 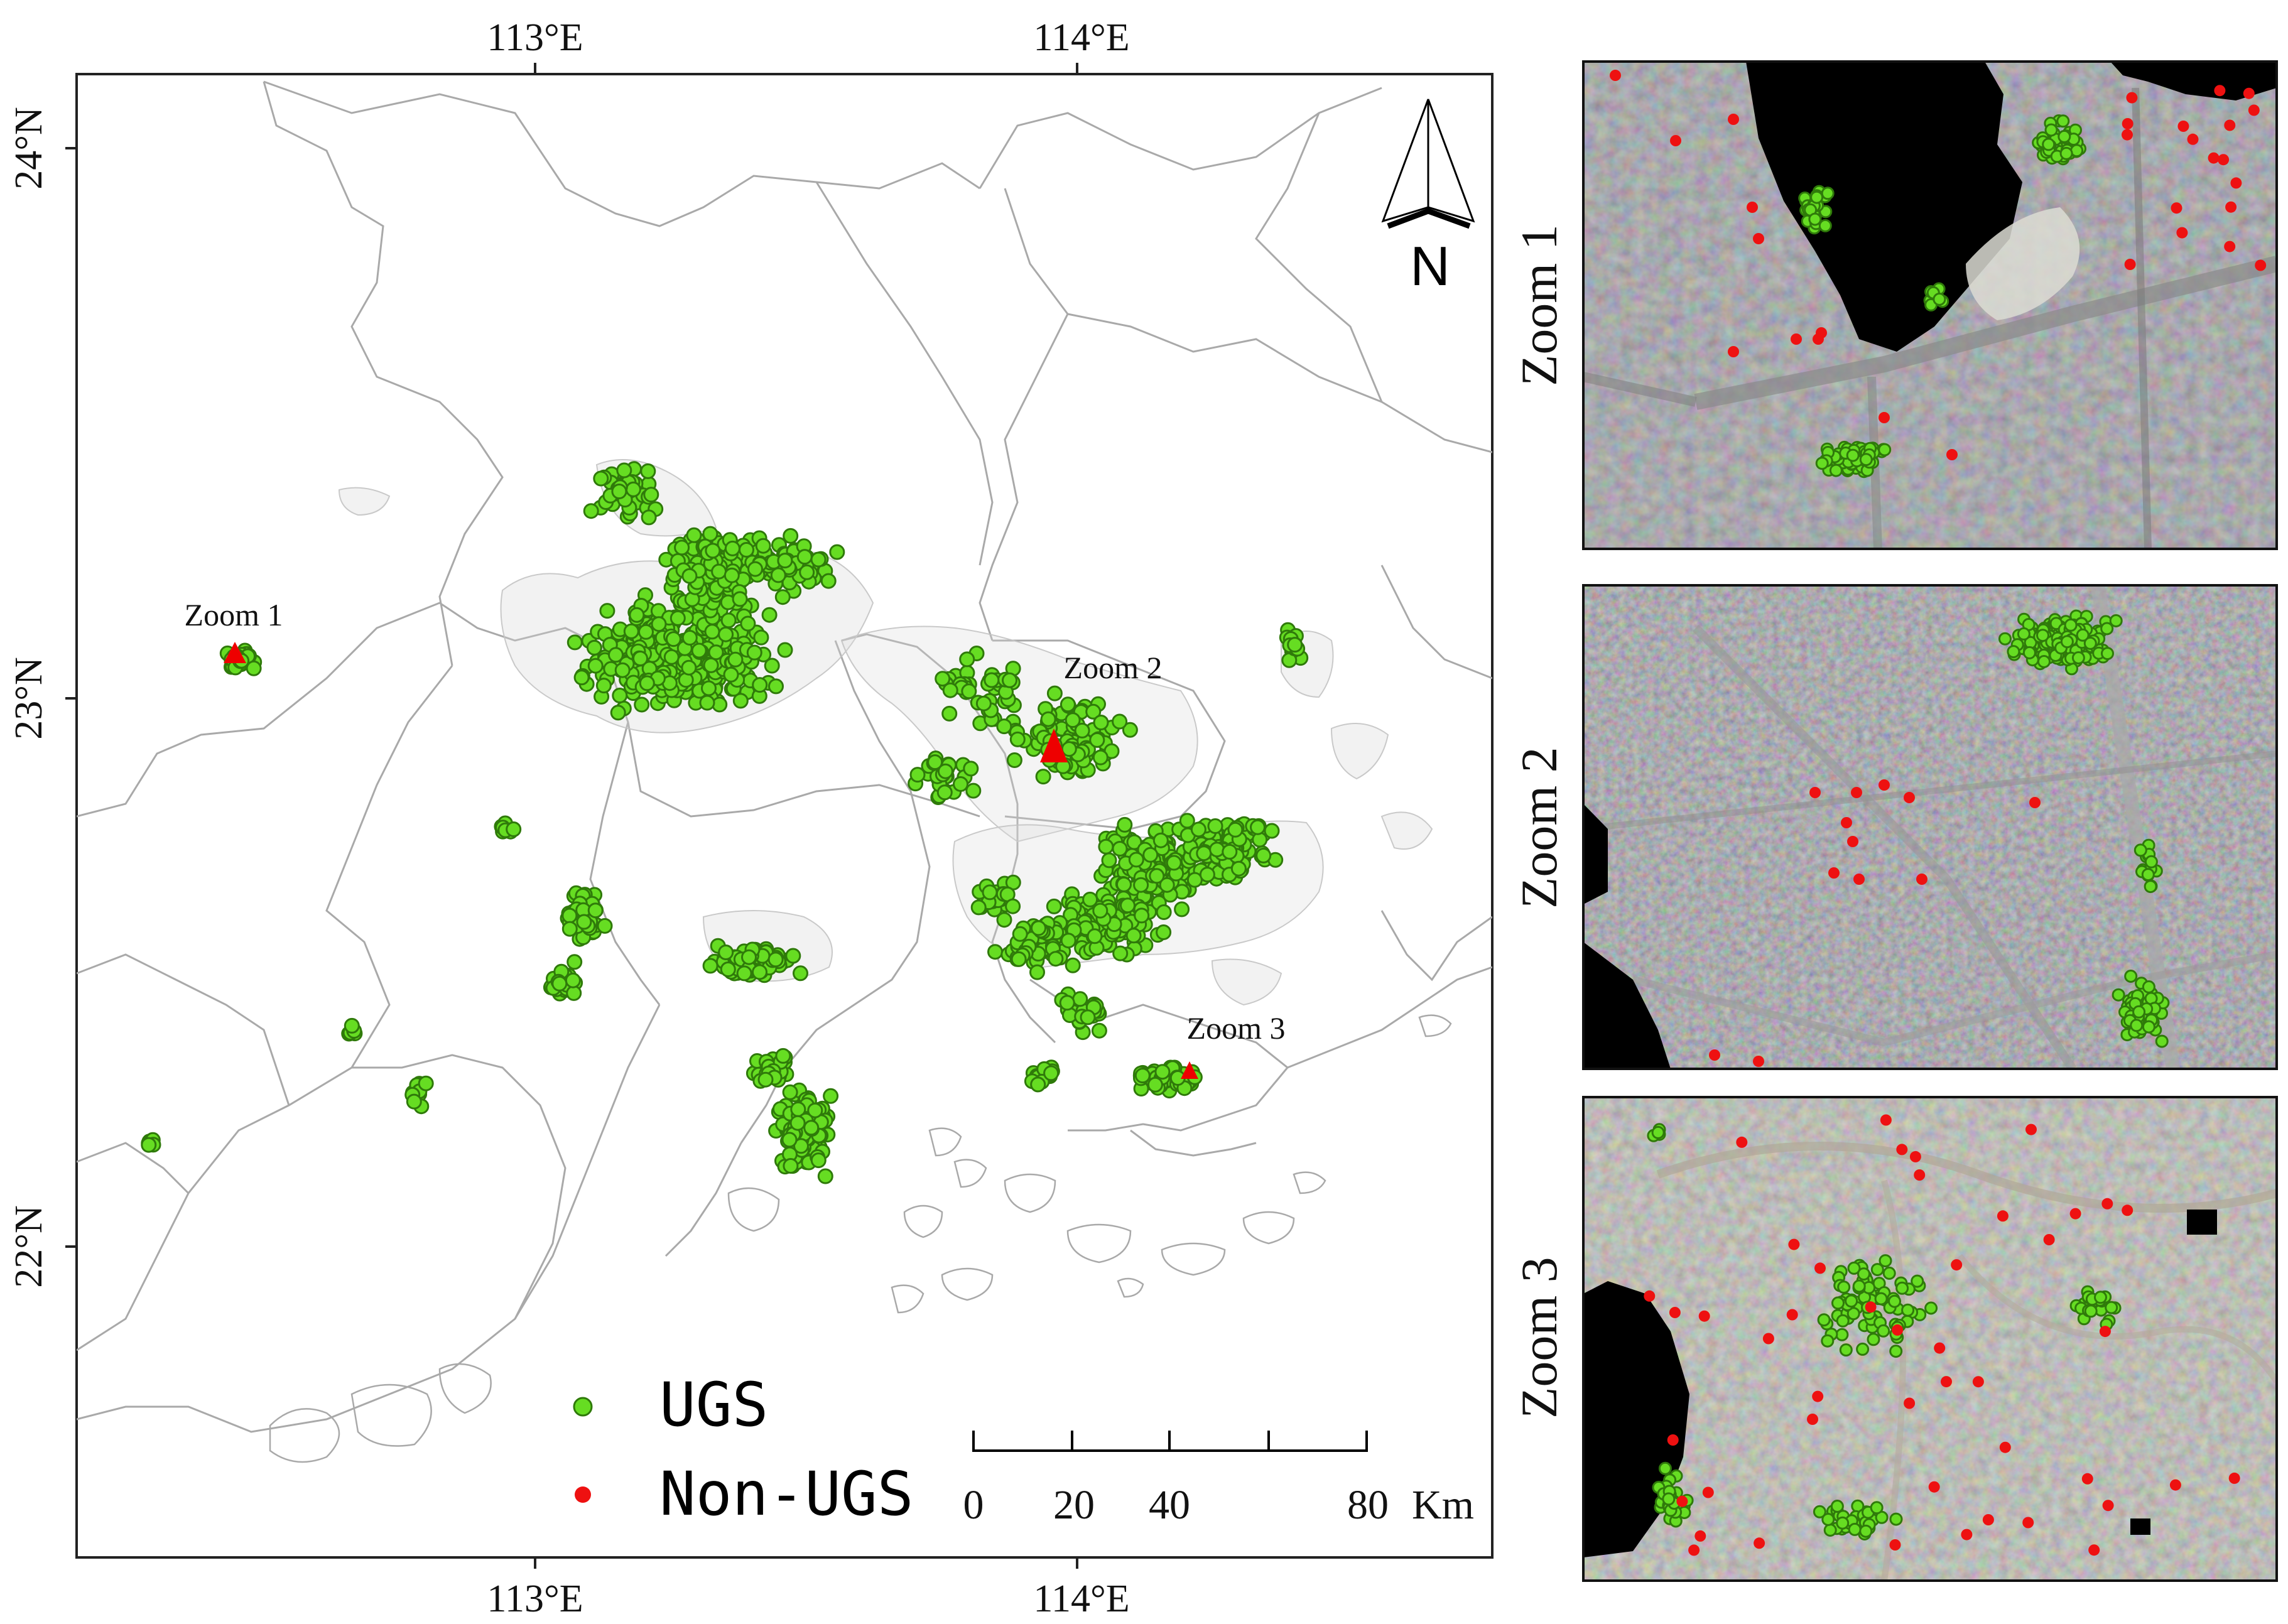 What do you see at coordinates (1170, 1441) in the screenshot?
I see `scale-bar` at bounding box center [1170, 1441].